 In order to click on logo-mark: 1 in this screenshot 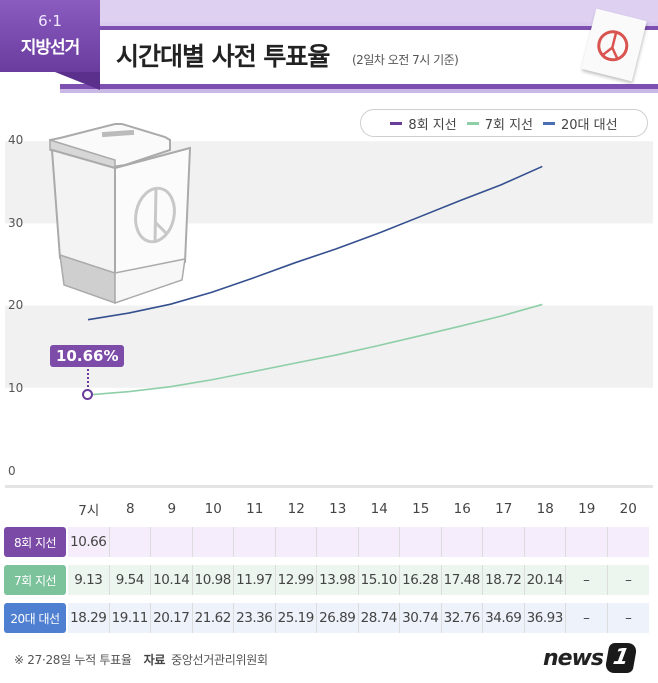, I will do `click(621, 658)`.